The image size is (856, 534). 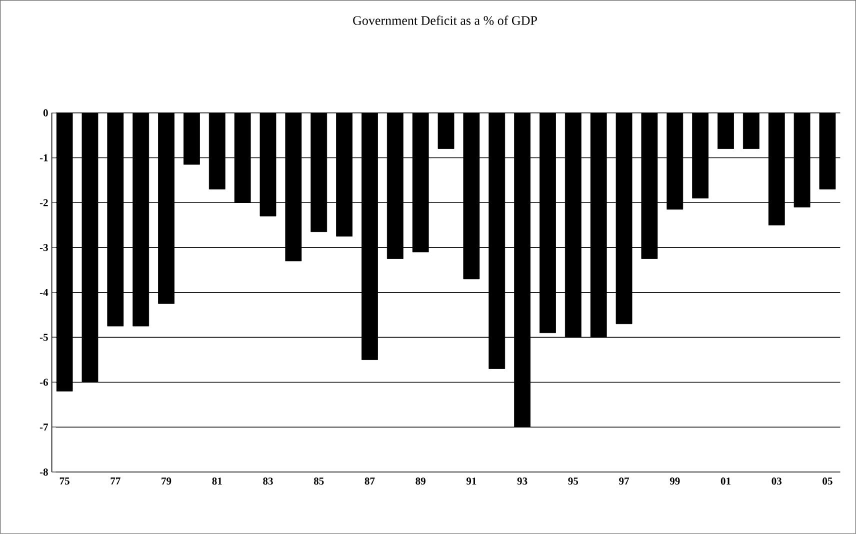 What do you see at coordinates (44, 472) in the screenshot?
I see `y-tick-label: -8` at bounding box center [44, 472].